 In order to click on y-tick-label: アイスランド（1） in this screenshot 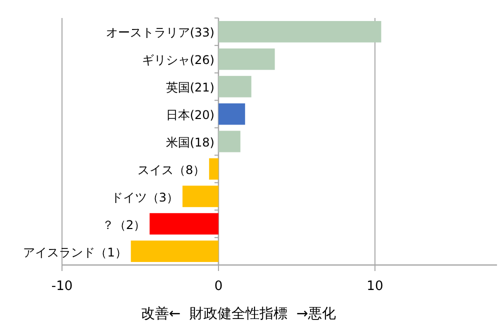, I will do `click(75, 252)`.